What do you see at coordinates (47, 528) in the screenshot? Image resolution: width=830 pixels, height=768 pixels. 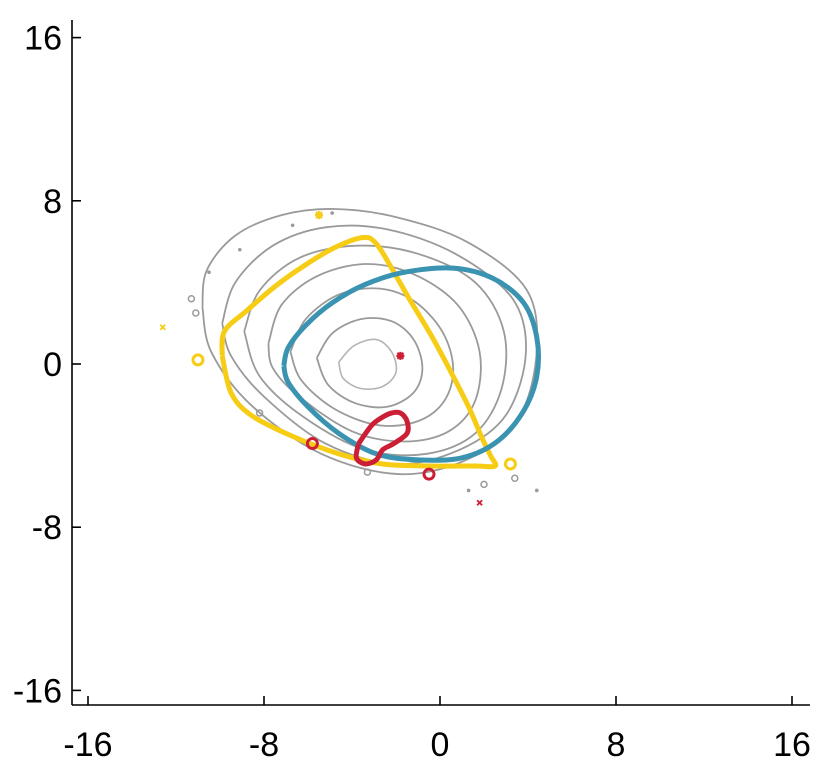 I see `y-tick-label: -8` at bounding box center [47, 528].